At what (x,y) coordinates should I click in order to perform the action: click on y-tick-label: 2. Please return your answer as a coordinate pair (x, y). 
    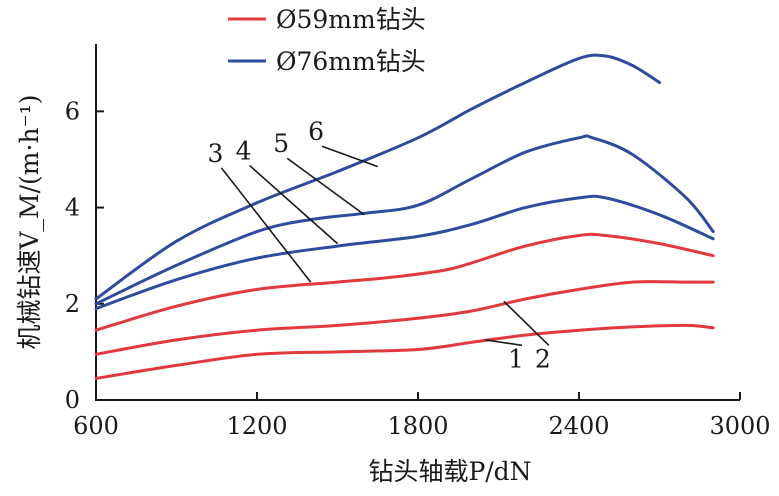
    Looking at the image, I should click on (72, 304).